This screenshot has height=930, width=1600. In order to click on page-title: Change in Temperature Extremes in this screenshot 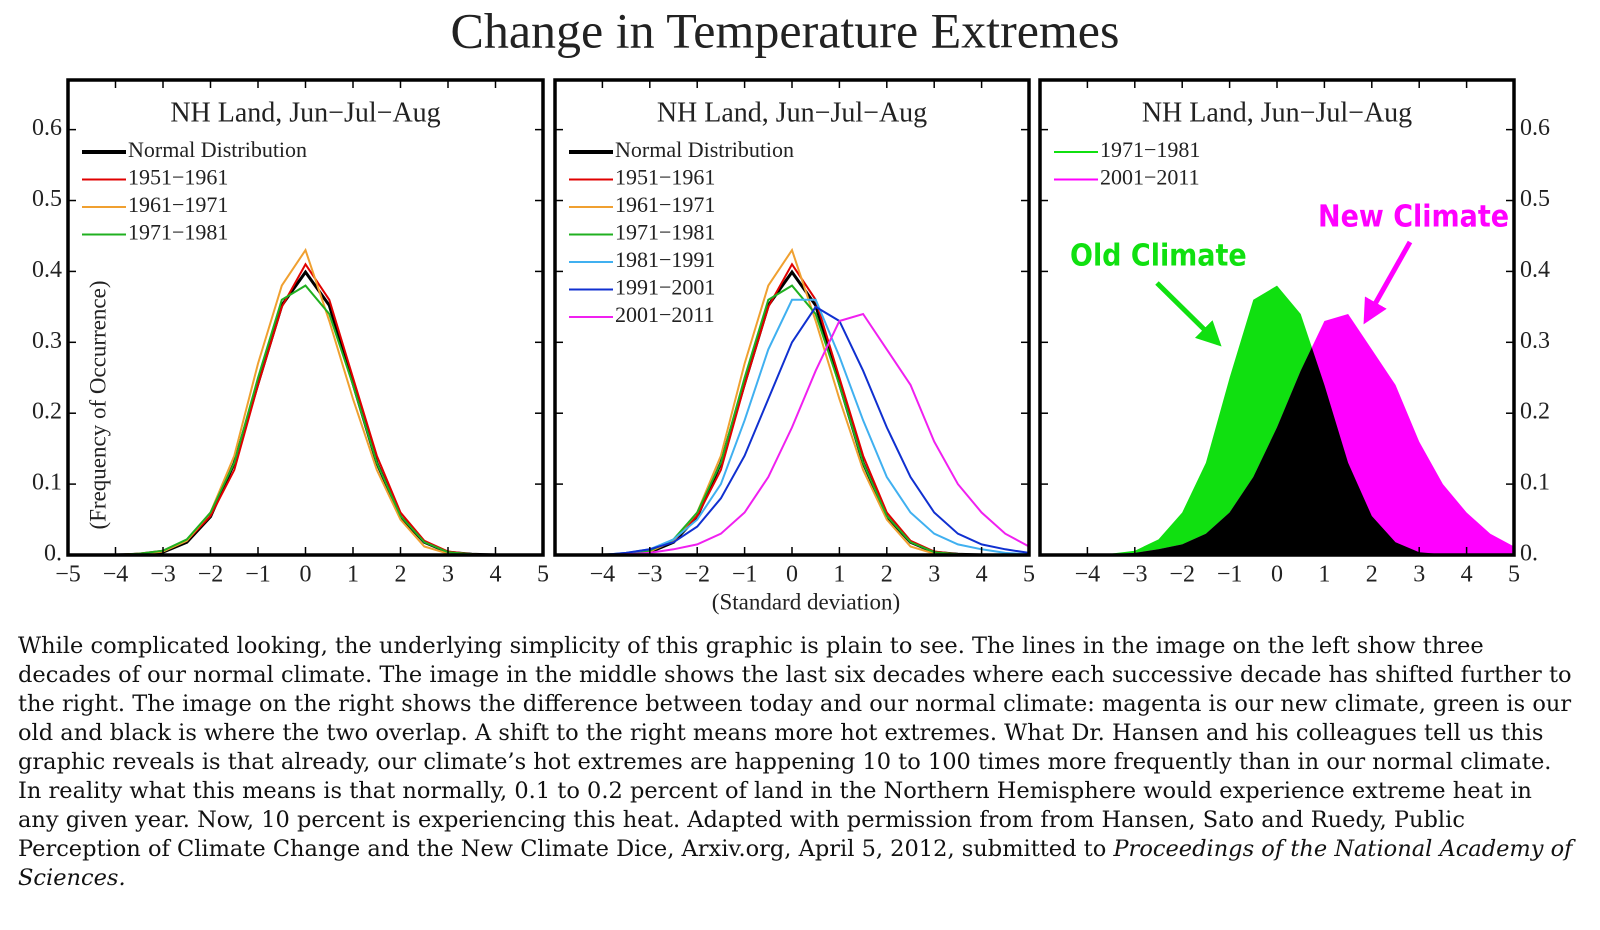, I will do `click(785, 30)`.